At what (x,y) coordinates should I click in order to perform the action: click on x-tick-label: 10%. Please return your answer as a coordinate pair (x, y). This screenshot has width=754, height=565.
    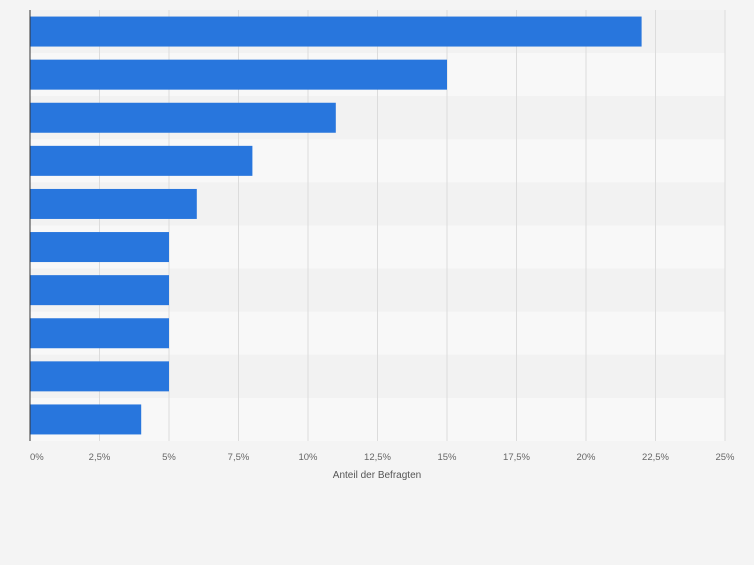
    Looking at the image, I should click on (308, 457).